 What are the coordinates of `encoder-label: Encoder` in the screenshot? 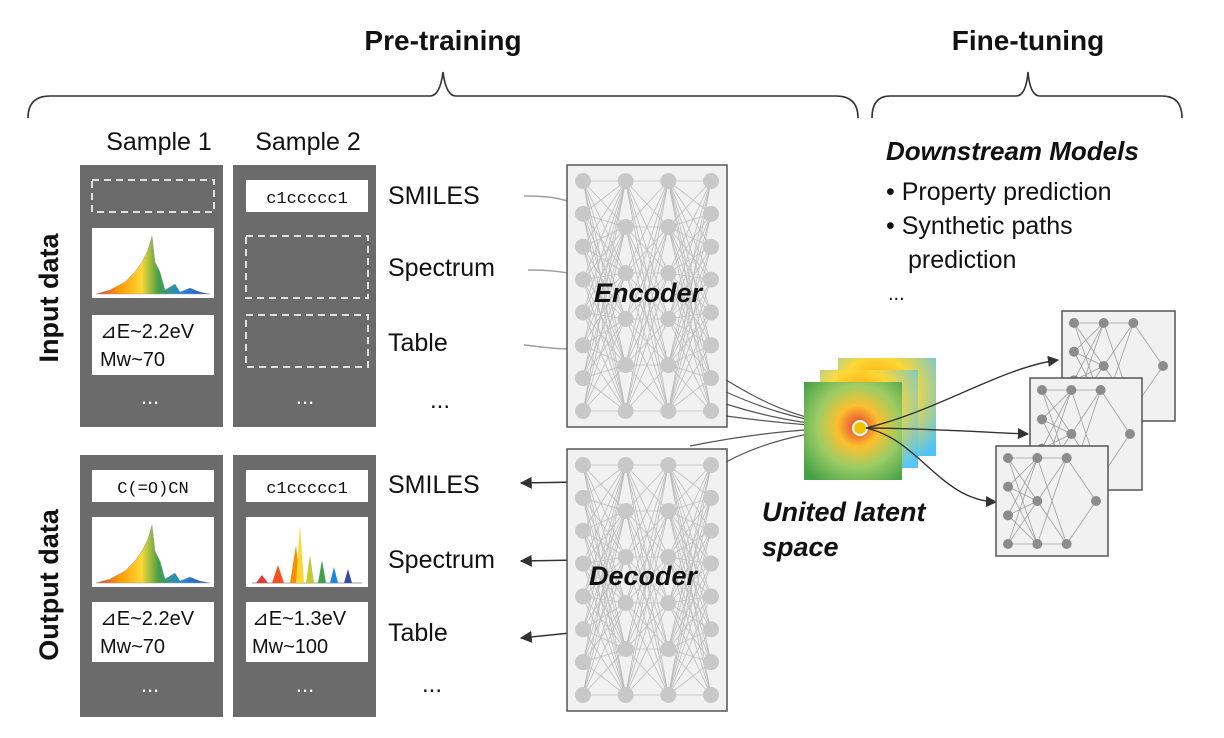 It's located at (649, 293).